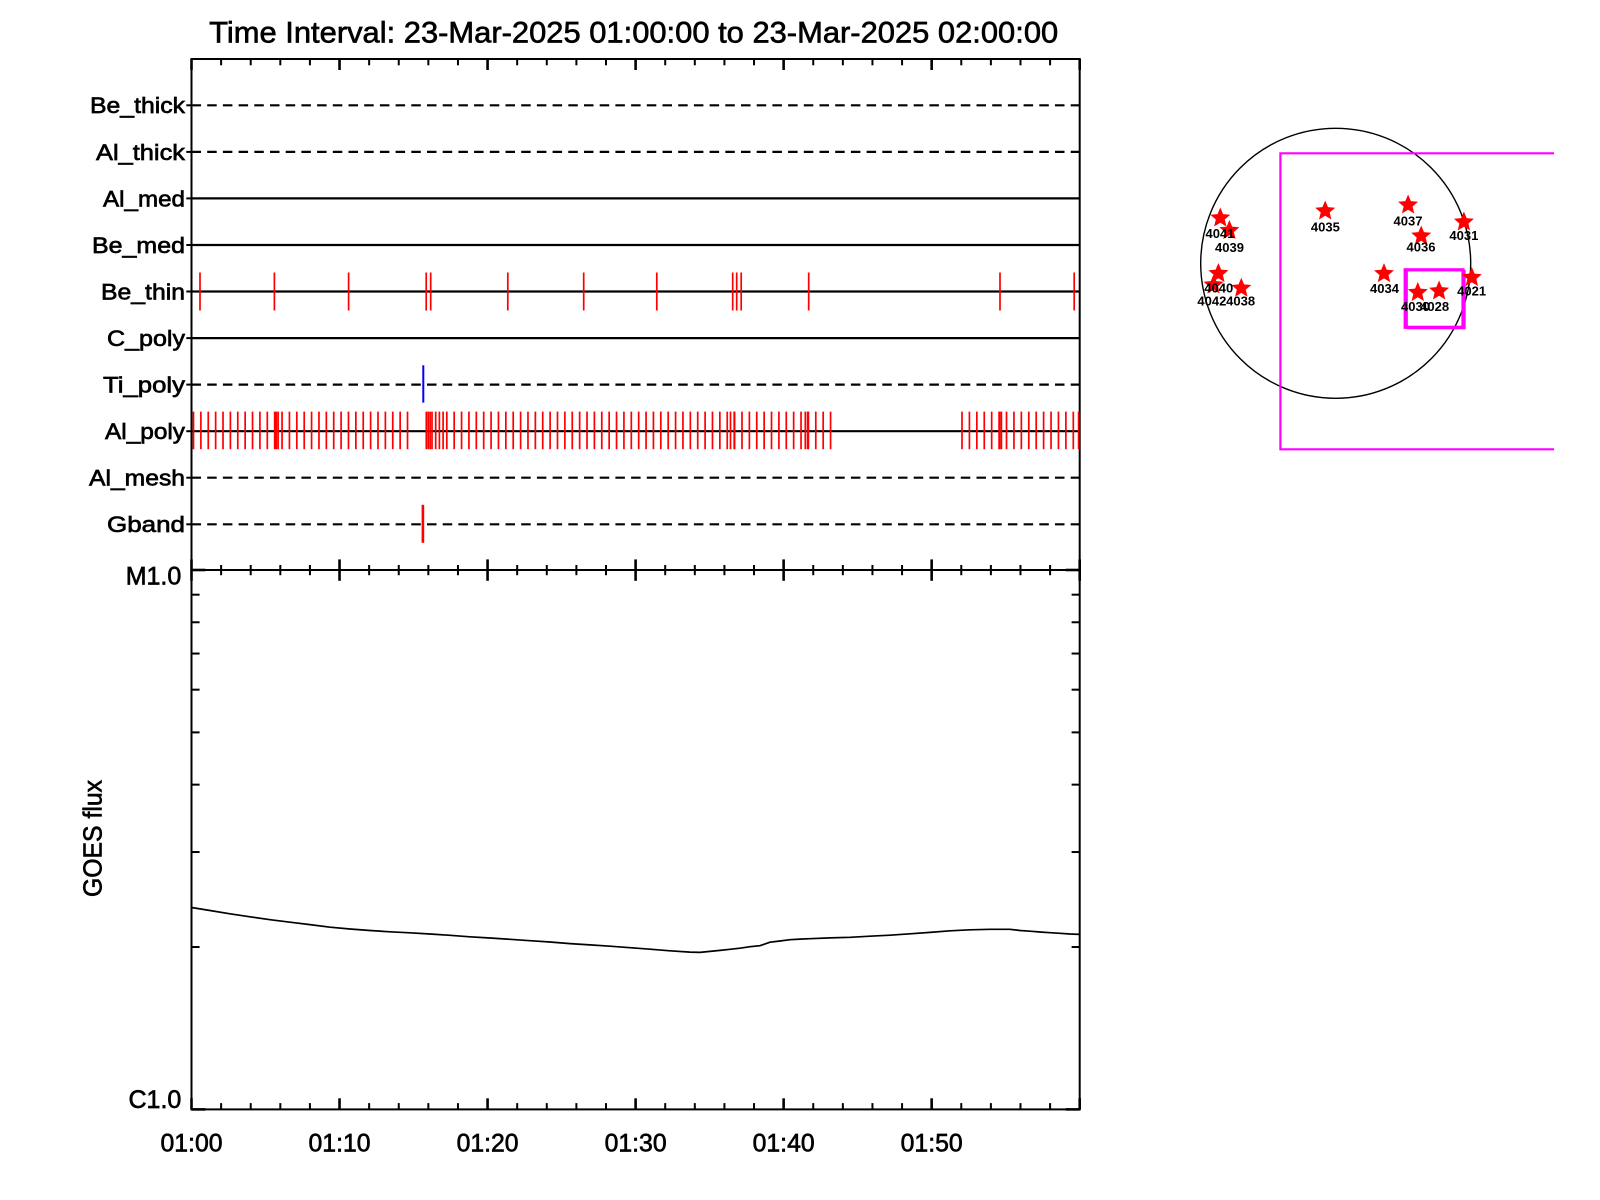 The image size is (1600, 1200). What do you see at coordinates (1421, 248) in the screenshot?
I see `svg-text: 4036` at bounding box center [1421, 248].